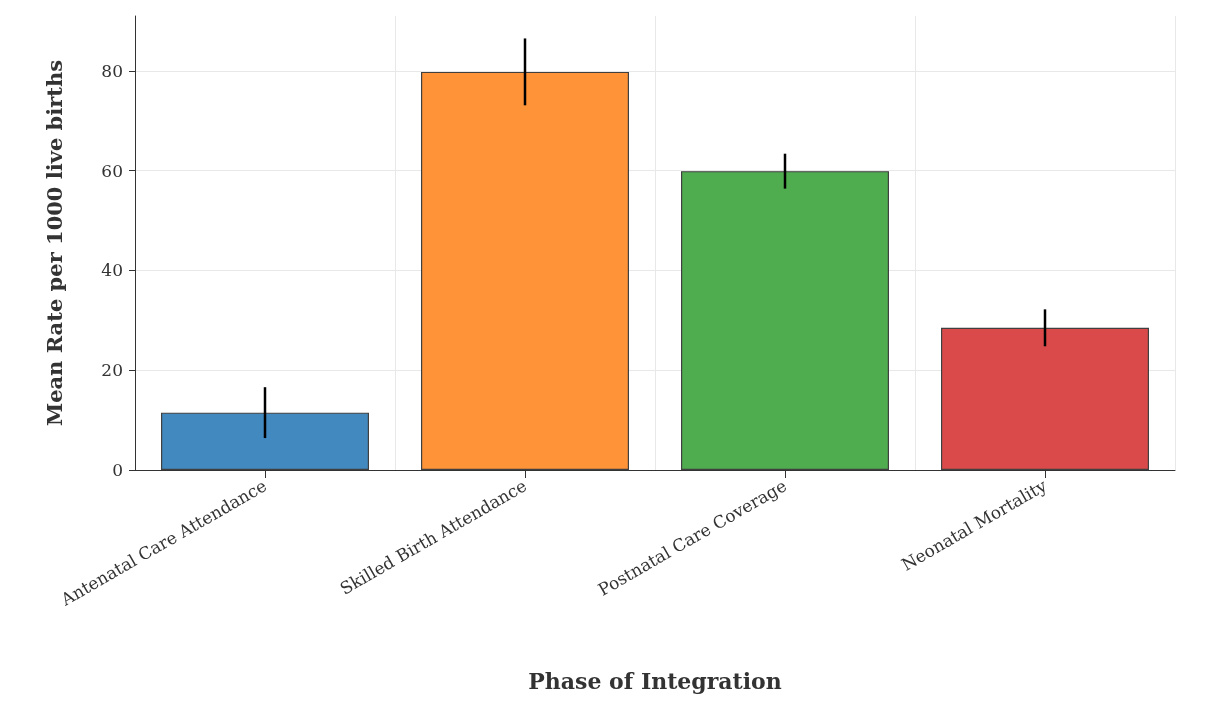 The width and height of the screenshot is (1213, 706). I want to click on y-tick-label: 40, so click(112, 270).